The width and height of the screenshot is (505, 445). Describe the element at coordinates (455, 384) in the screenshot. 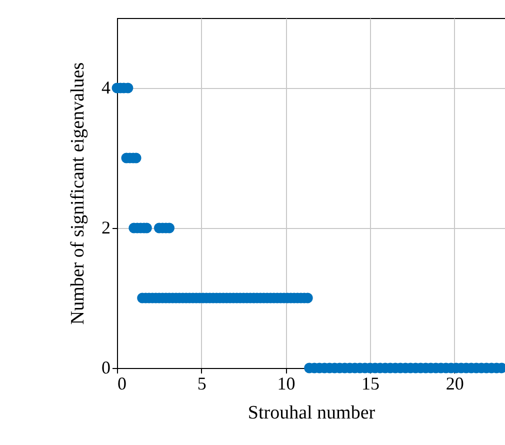

I see `x-tick-label: 20` at that location.